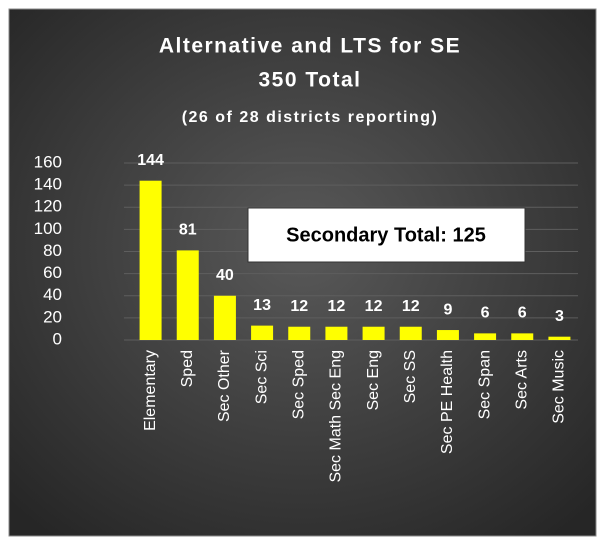 The width and height of the screenshot is (605, 544). What do you see at coordinates (298, 384) in the screenshot?
I see `x-tick-label: Sec Sped` at bounding box center [298, 384].